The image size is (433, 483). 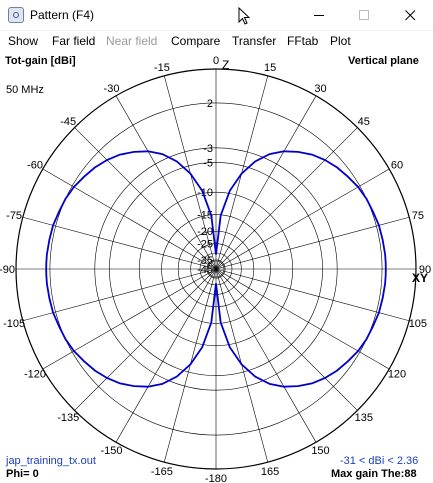 I want to click on angle-tick-label: 105, so click(x=418, y=324).